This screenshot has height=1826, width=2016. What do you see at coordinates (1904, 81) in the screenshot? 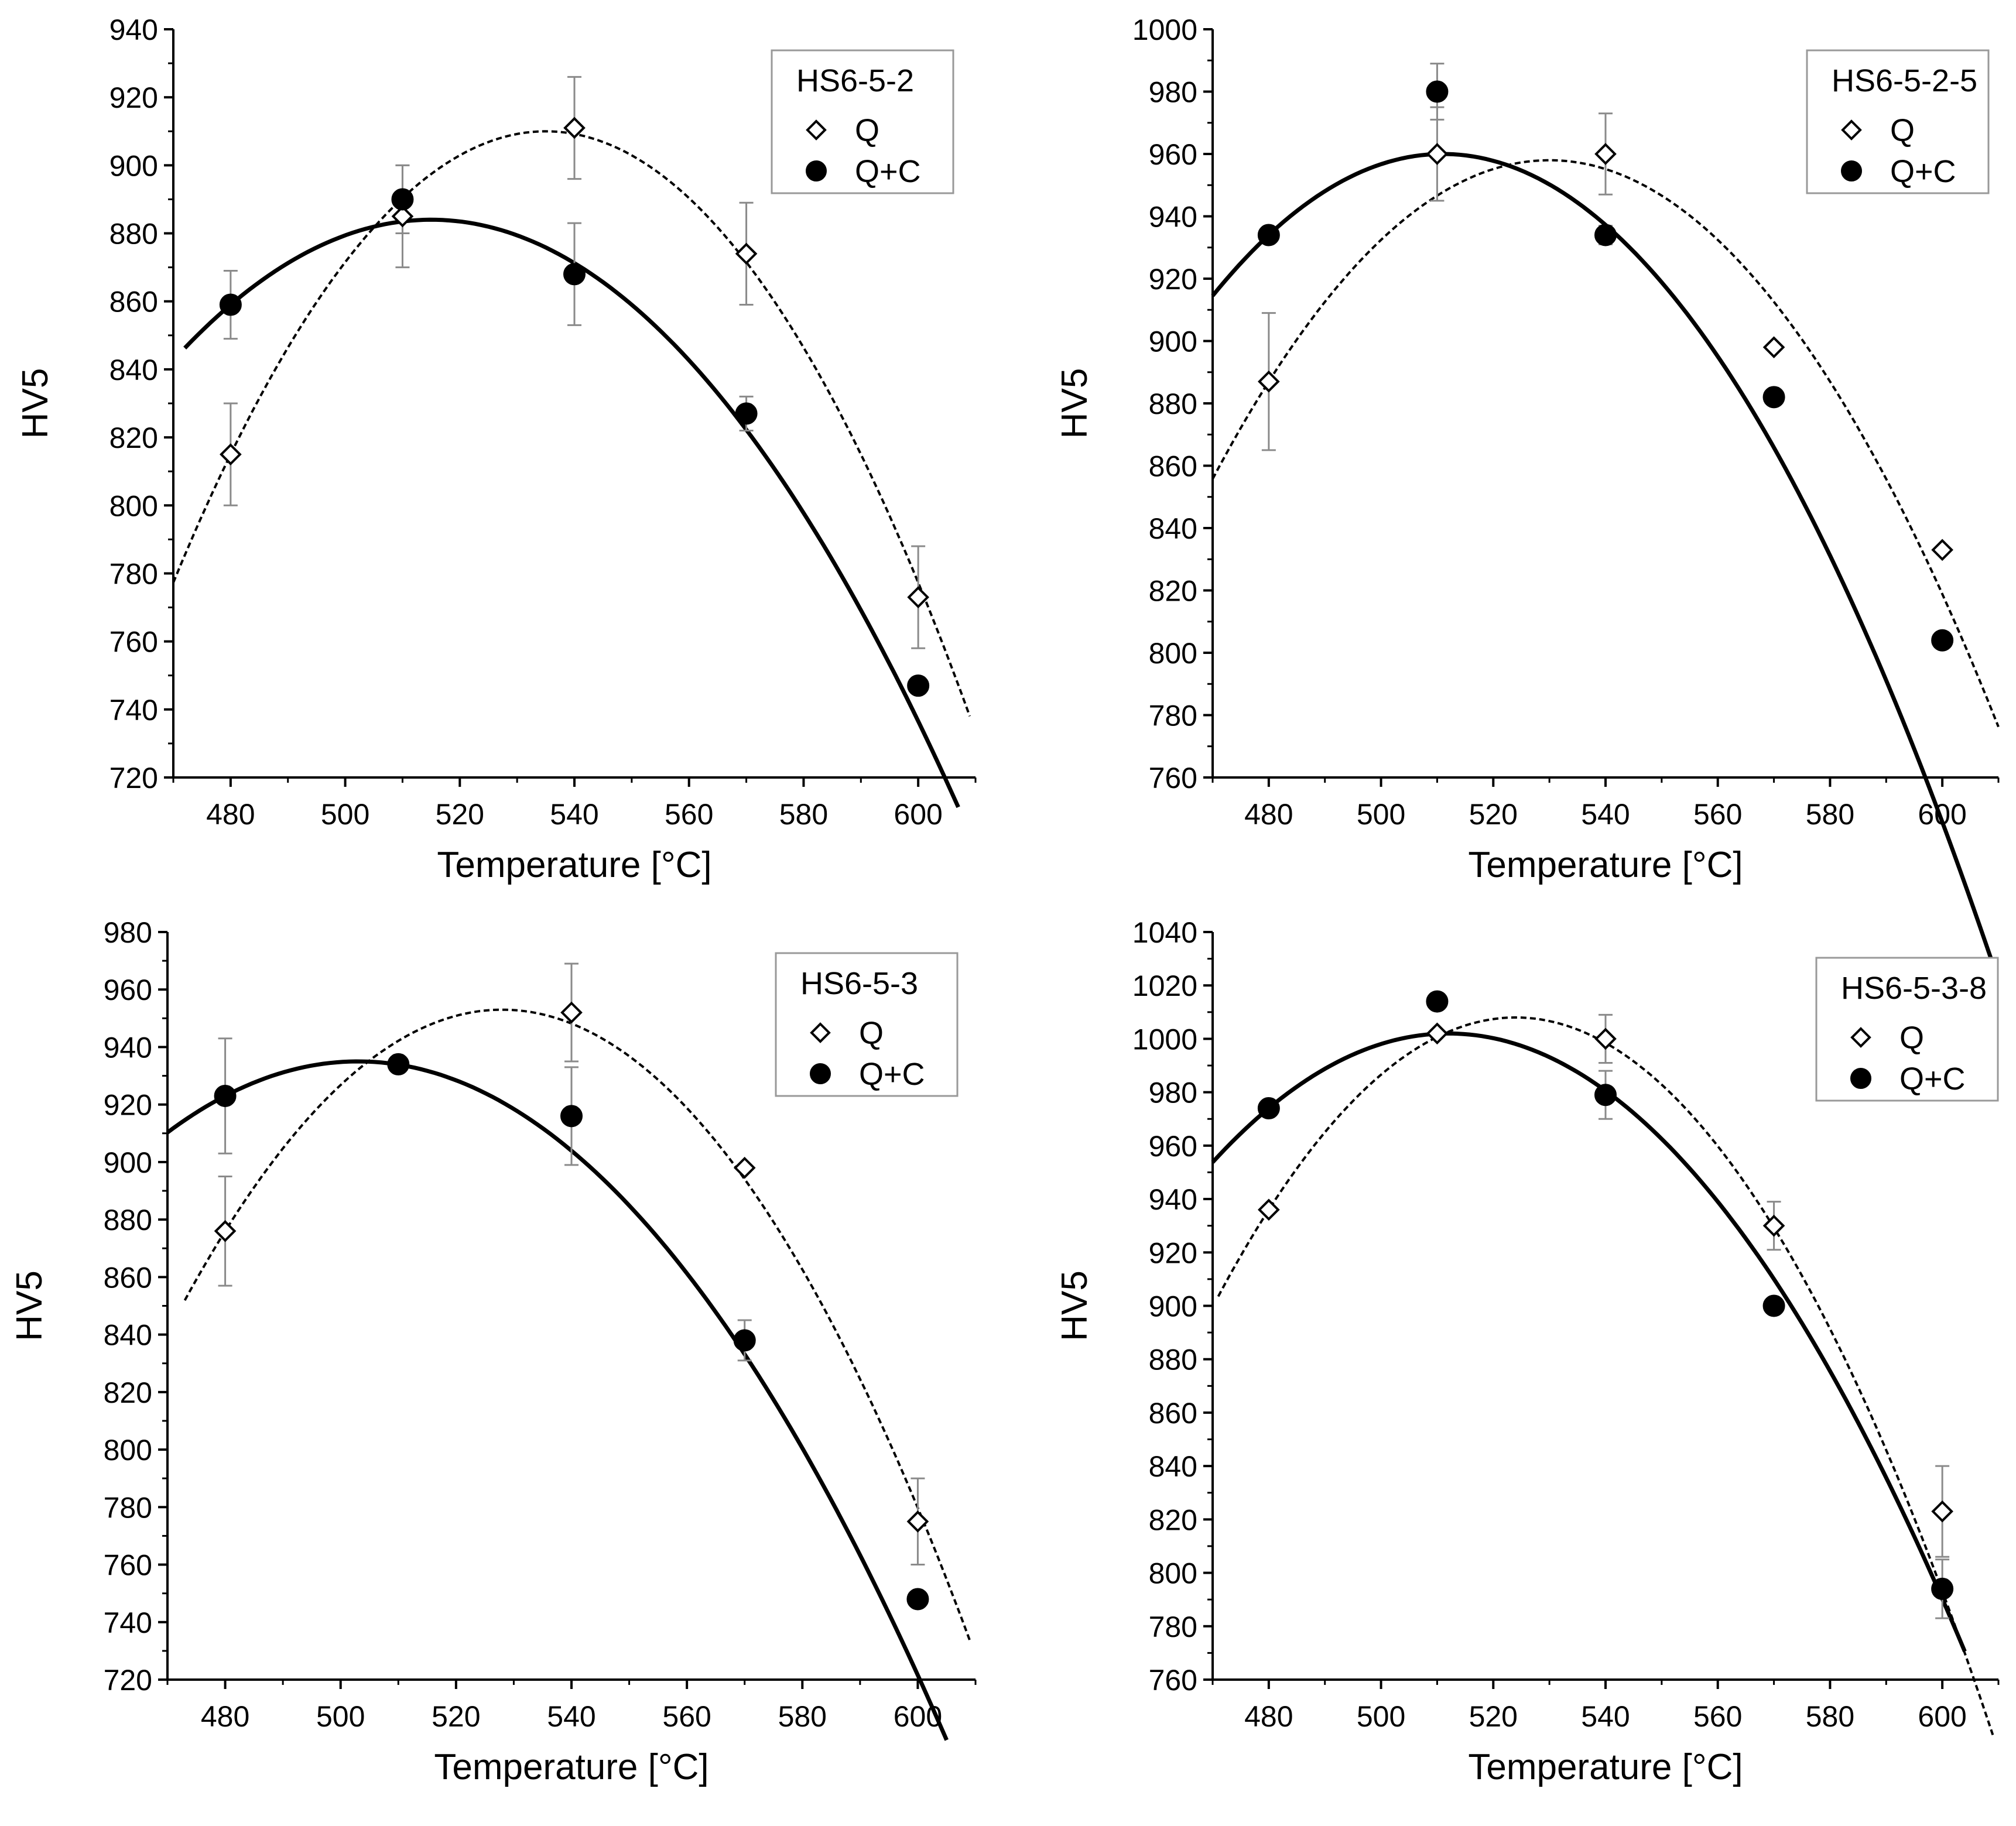
I see `legend-title: HS6-5-2-5` at bounding box center [1904, 81].